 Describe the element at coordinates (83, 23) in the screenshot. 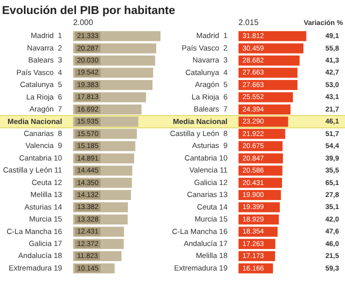

I see `chart-subtitle: 2.000` at that location.